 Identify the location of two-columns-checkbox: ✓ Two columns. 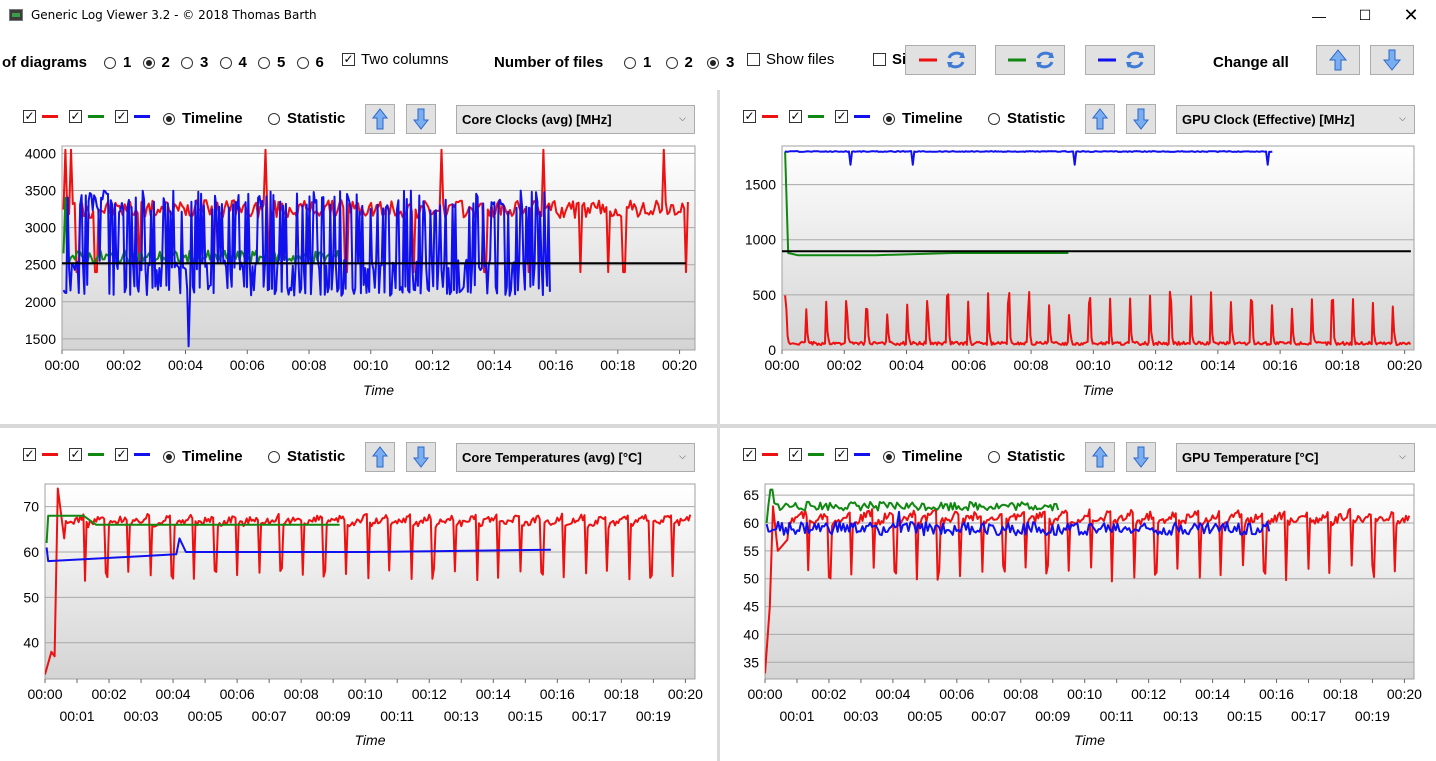
(395, 59).